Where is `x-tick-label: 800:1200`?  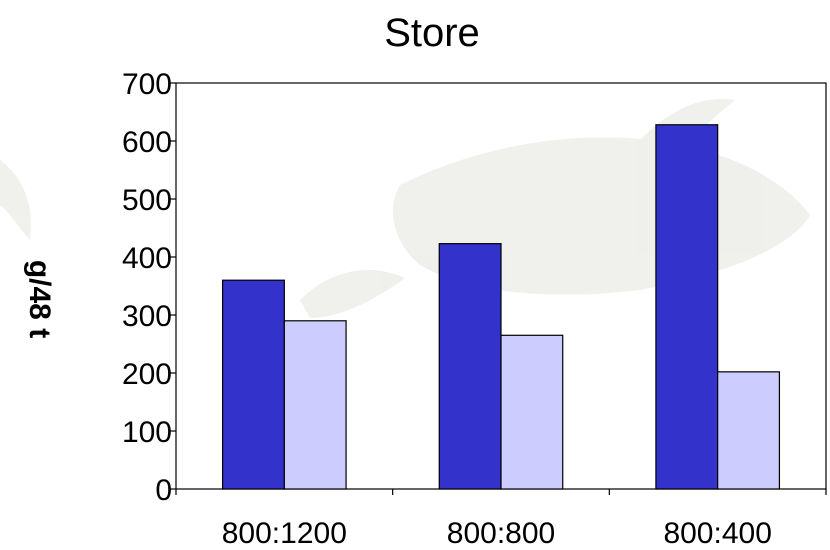 x-tick-label: 800:1200 is located at coordinates (284, 533).